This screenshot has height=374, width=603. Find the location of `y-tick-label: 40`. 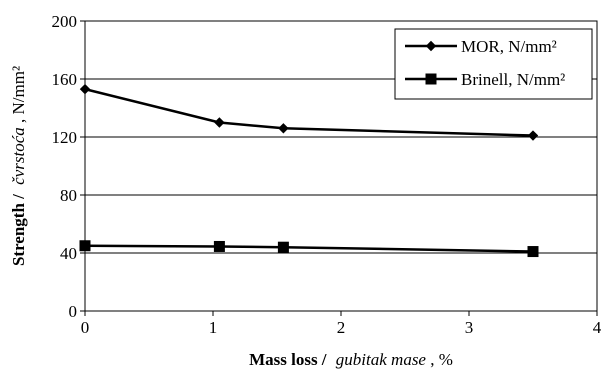

y-tick-label: 40 is located at coordinates (68, 253).